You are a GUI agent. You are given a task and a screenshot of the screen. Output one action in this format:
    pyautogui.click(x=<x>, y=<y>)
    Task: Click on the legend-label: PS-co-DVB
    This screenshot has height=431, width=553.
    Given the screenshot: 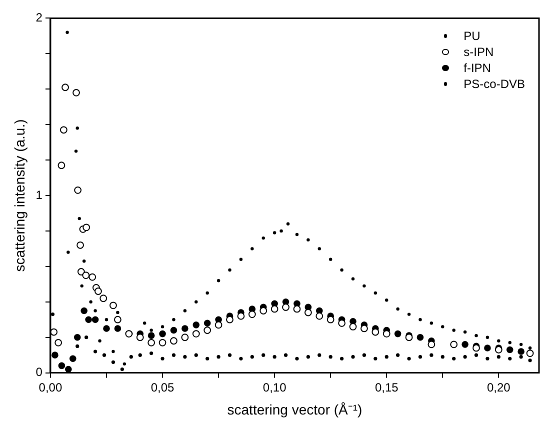 What is the action you would take?
    pyautogui.click(x=494, y=84)
    